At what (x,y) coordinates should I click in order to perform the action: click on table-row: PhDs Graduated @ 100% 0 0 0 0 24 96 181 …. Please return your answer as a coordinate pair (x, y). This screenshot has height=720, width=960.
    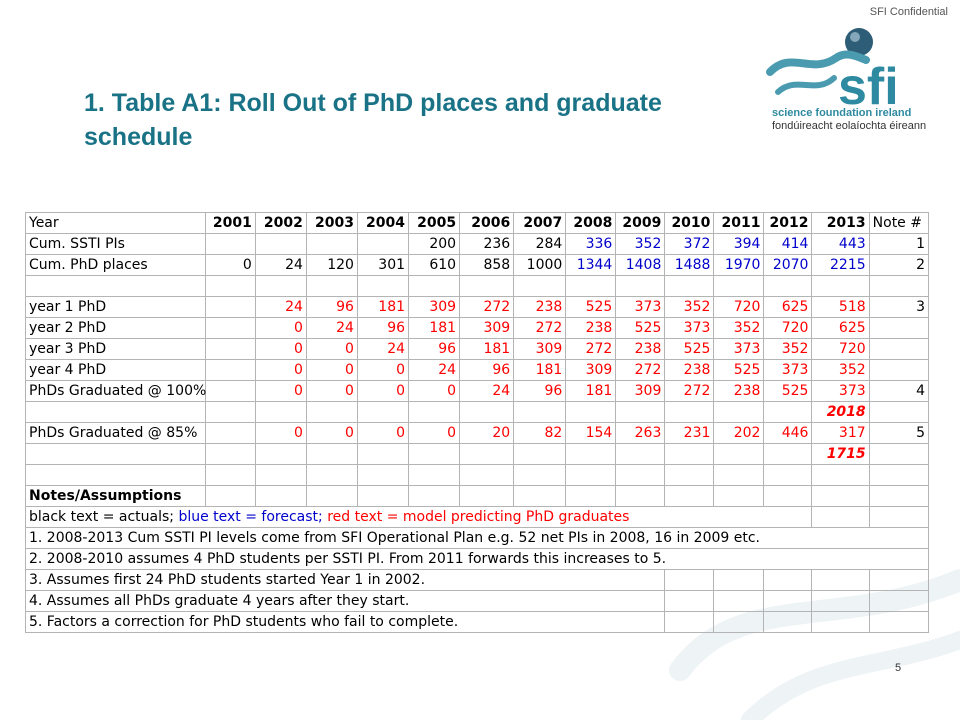
    Looking at the image, I should click on (477, 391).